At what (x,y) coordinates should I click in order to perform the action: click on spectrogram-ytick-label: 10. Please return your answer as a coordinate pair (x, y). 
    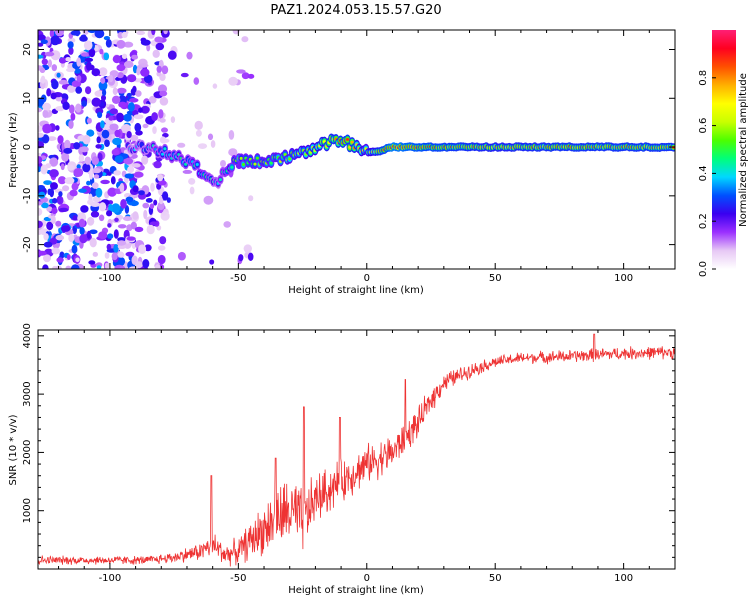
    Looking at the image, I should click on (27, 98).